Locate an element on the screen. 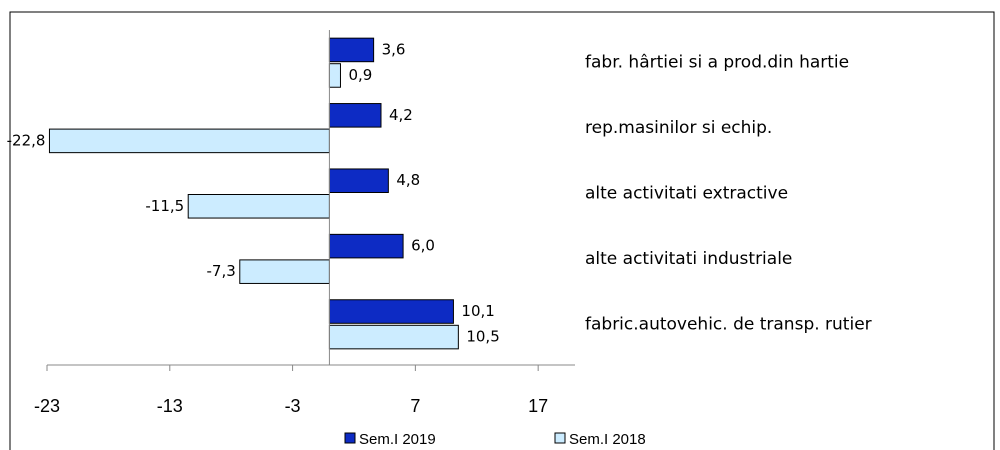 Image resolution: width=1000 pixels, height=450 pixels. x-tick-label: 7 is located at coordinates (415, 406).